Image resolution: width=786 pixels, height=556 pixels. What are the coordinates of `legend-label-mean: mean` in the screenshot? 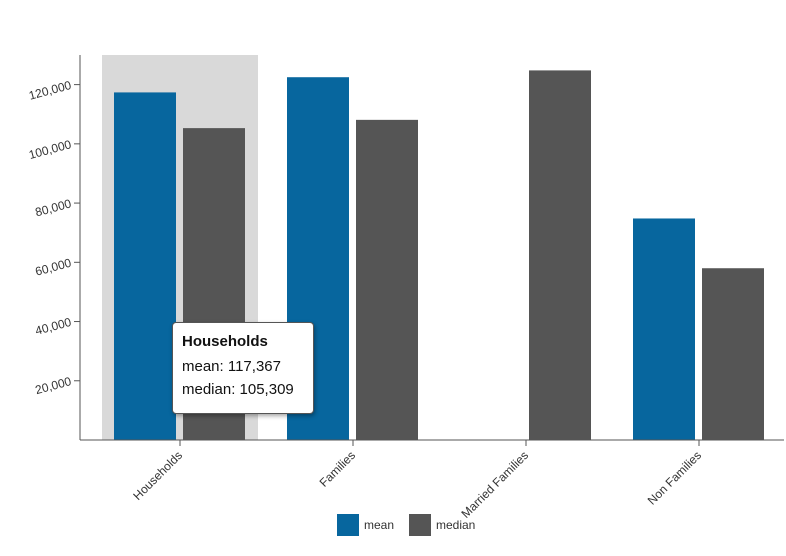 It's located at (379, 525).